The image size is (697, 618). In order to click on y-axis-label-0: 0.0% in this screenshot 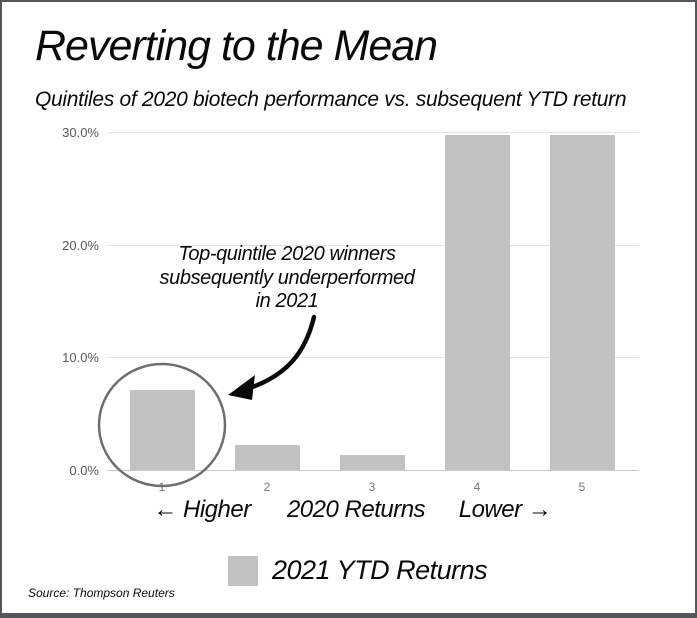, I will do `click(84, 470)`.